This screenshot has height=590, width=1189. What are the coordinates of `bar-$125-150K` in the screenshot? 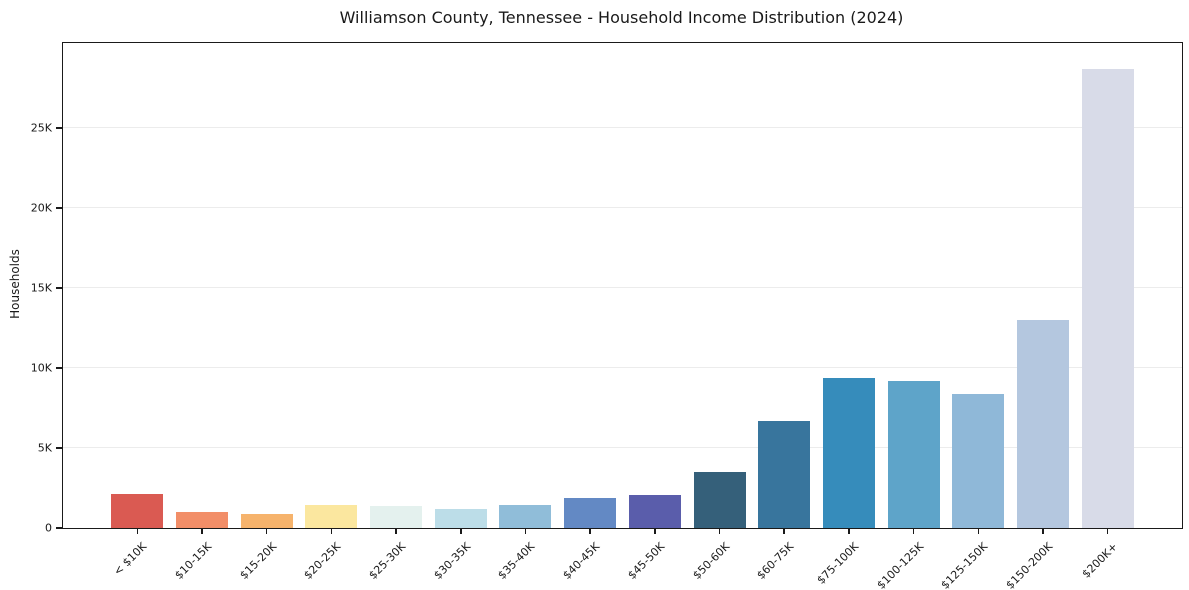 It's located at (978, 461).